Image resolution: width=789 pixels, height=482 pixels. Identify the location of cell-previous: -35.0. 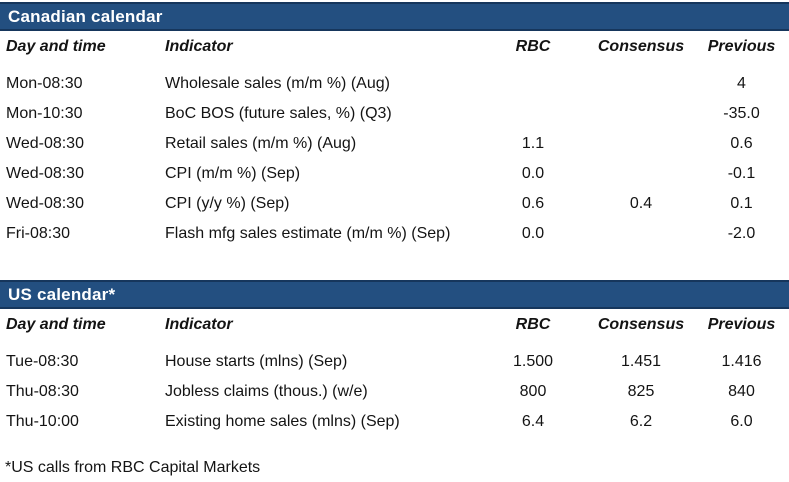
(741, 113).